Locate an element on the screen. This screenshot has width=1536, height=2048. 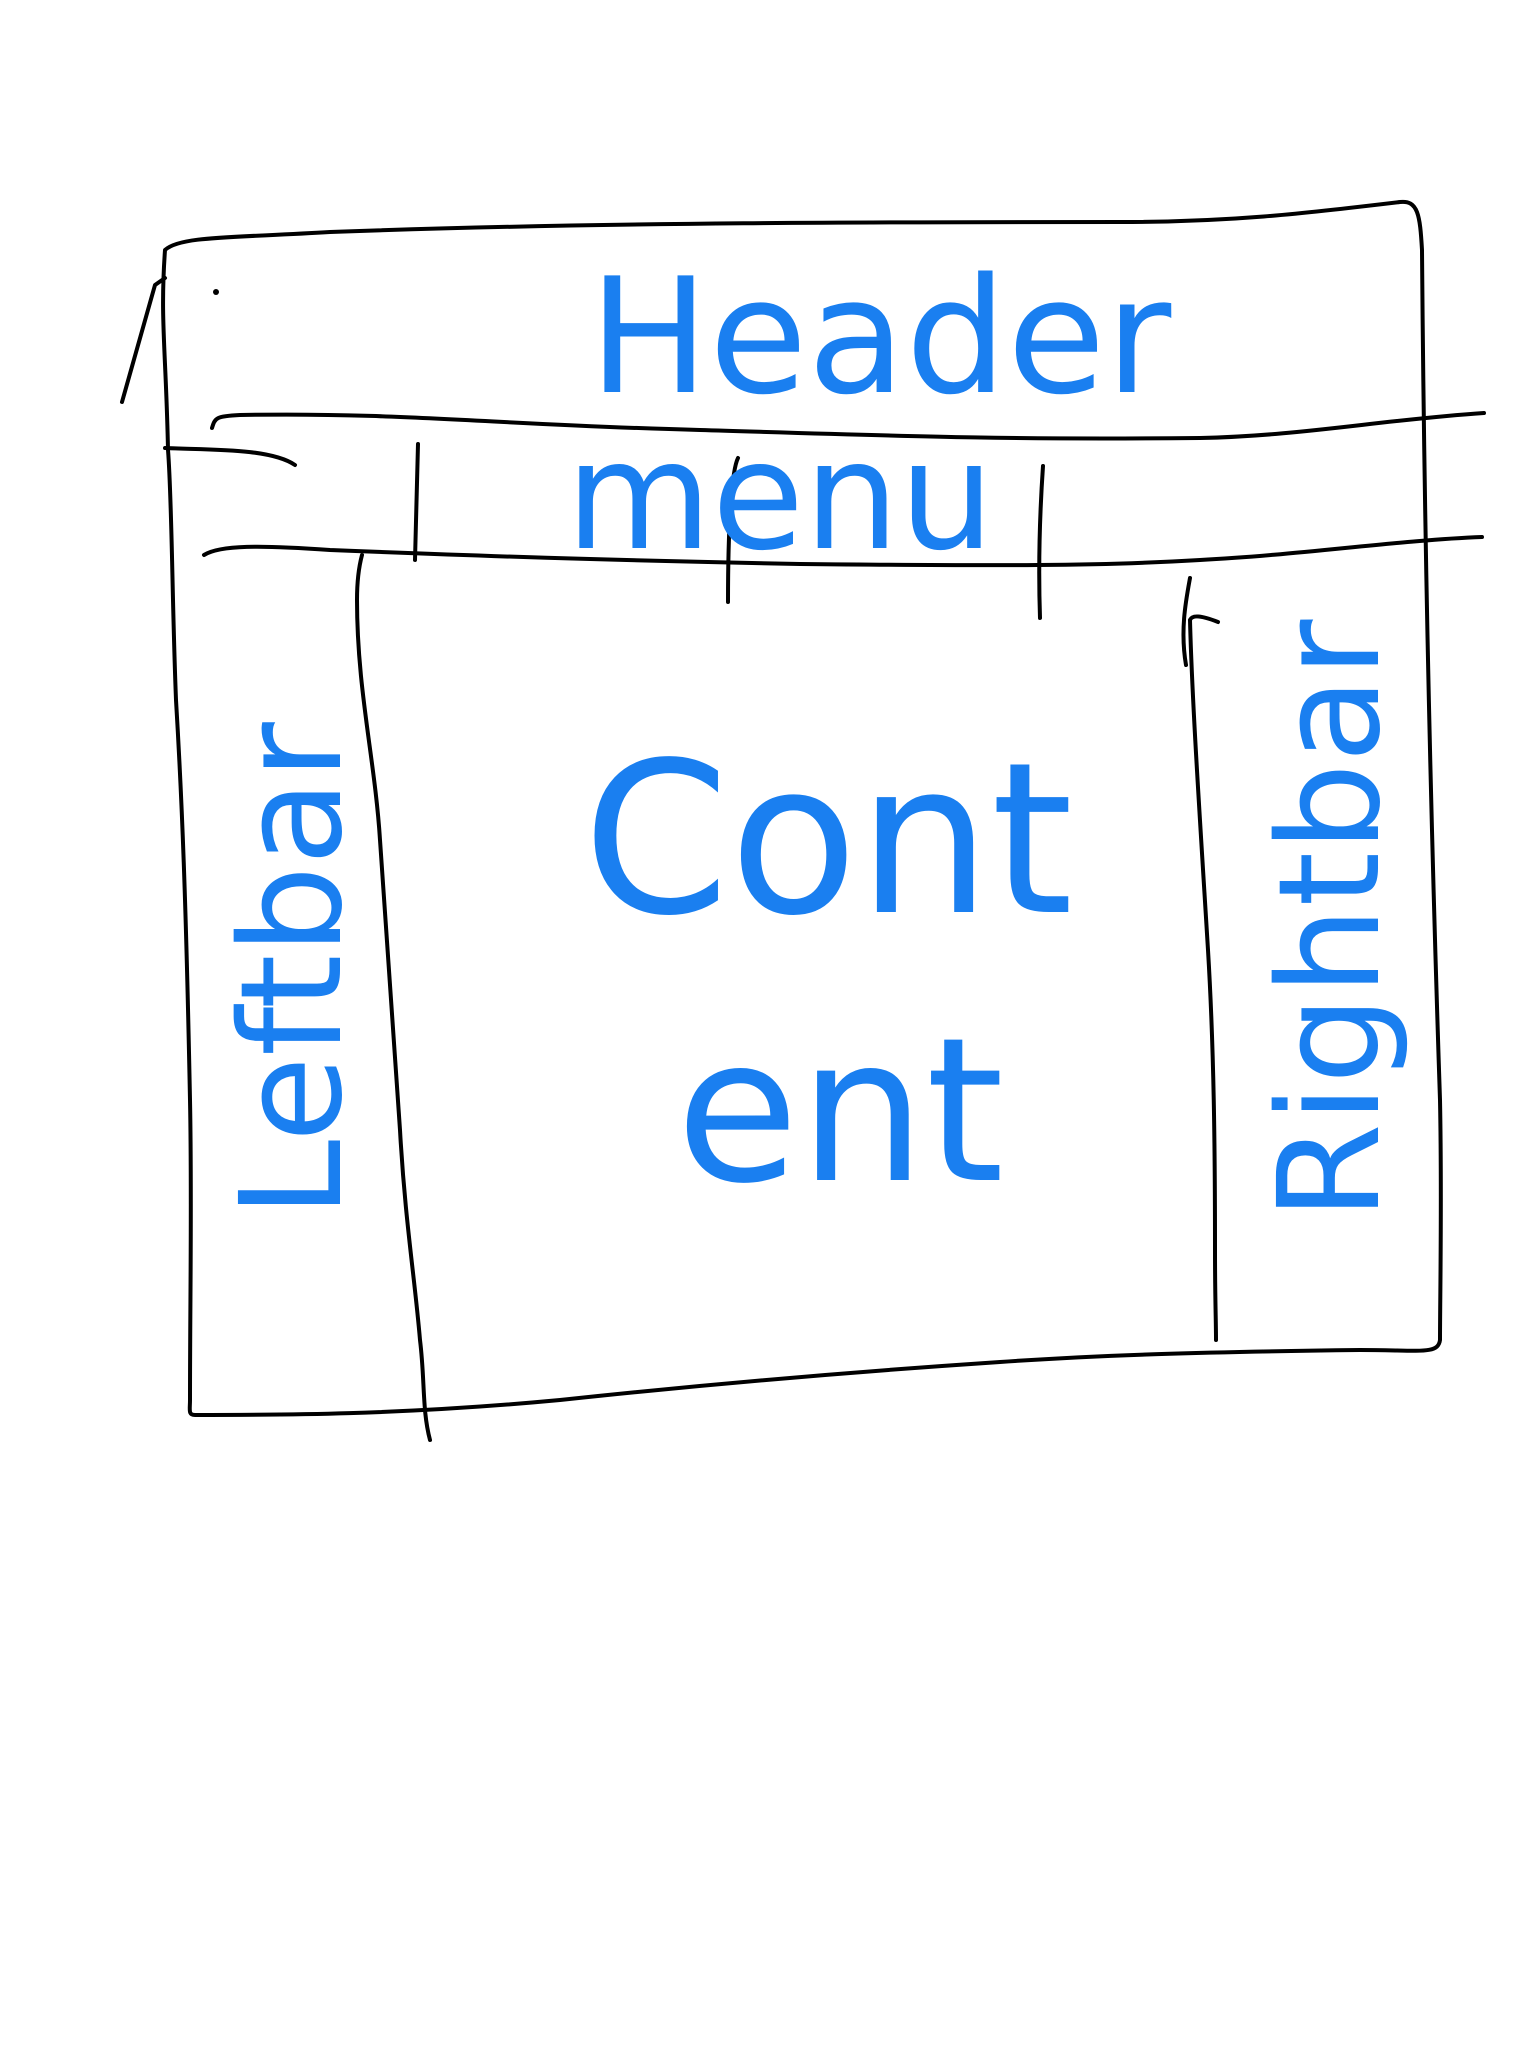
right-sidebar-divider is located at coordinates (1200, 959).